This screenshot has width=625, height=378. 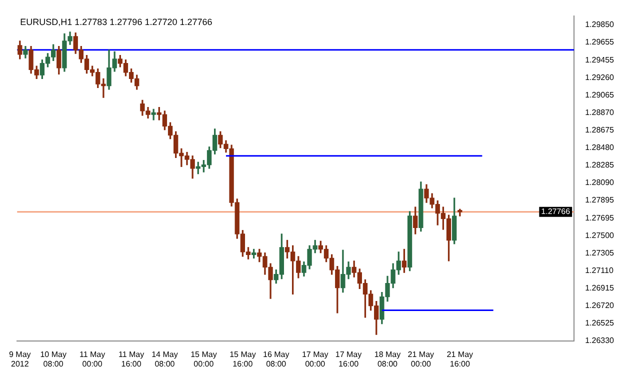 What do you see at coordinates (460, 359) in the screenshot?
I see `x-tick-label: 21 May 16:00` at bounding box center [460, 359].